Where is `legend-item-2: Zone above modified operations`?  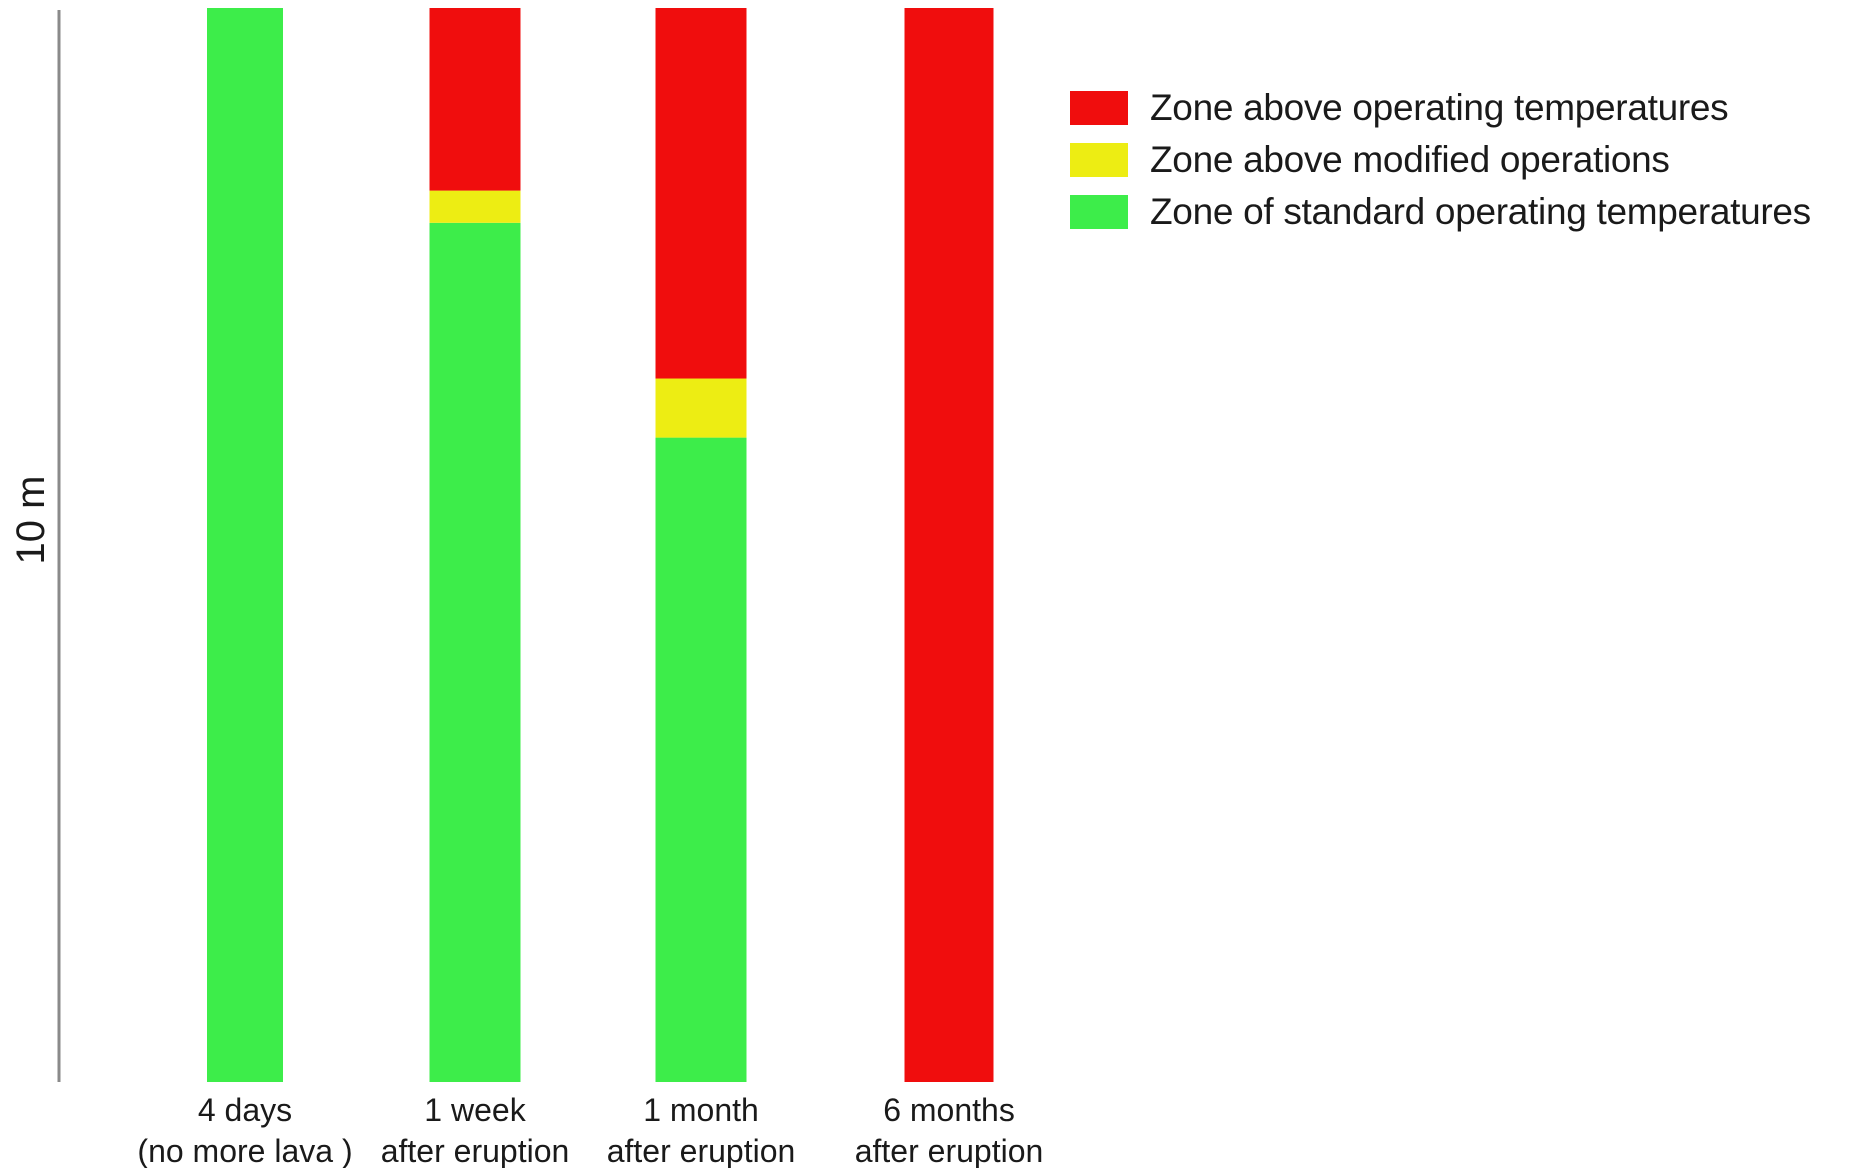
legend-item-2: Zone above modified operations is located at coordinates (1440, 160).